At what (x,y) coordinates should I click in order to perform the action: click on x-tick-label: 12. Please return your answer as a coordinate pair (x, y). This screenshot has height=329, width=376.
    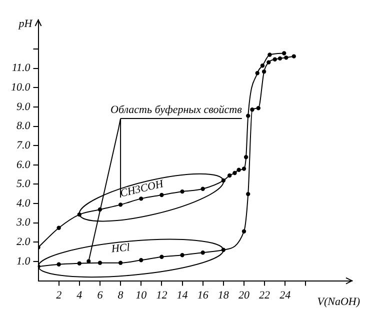
    Looking at the image, I should click on (162, 295).